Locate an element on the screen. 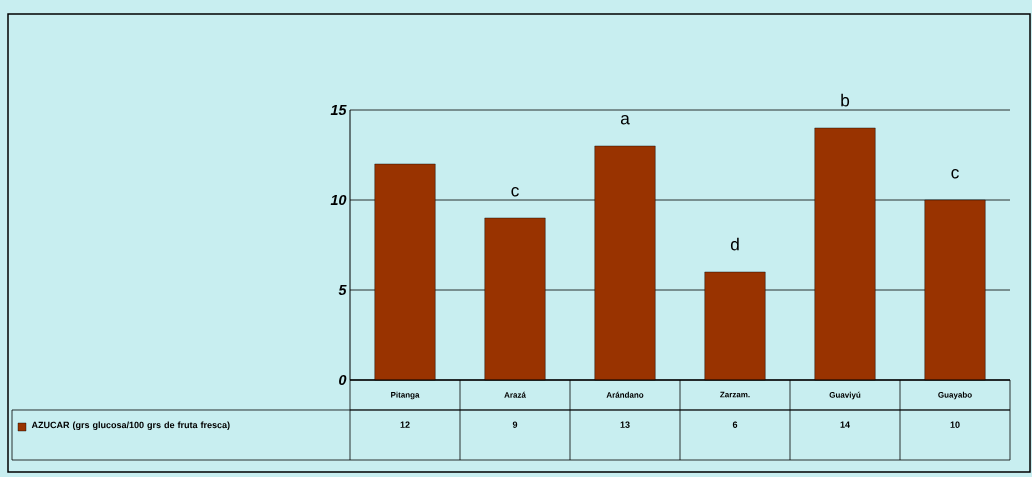 This screenshot has height=477, width=1032. annotation: a is located at coordinates (625, 120).